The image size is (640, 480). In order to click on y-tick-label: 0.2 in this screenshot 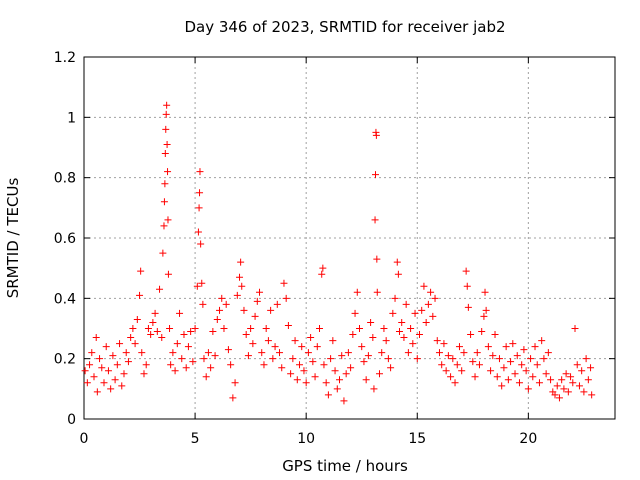, I will do `click(65, 360)`.